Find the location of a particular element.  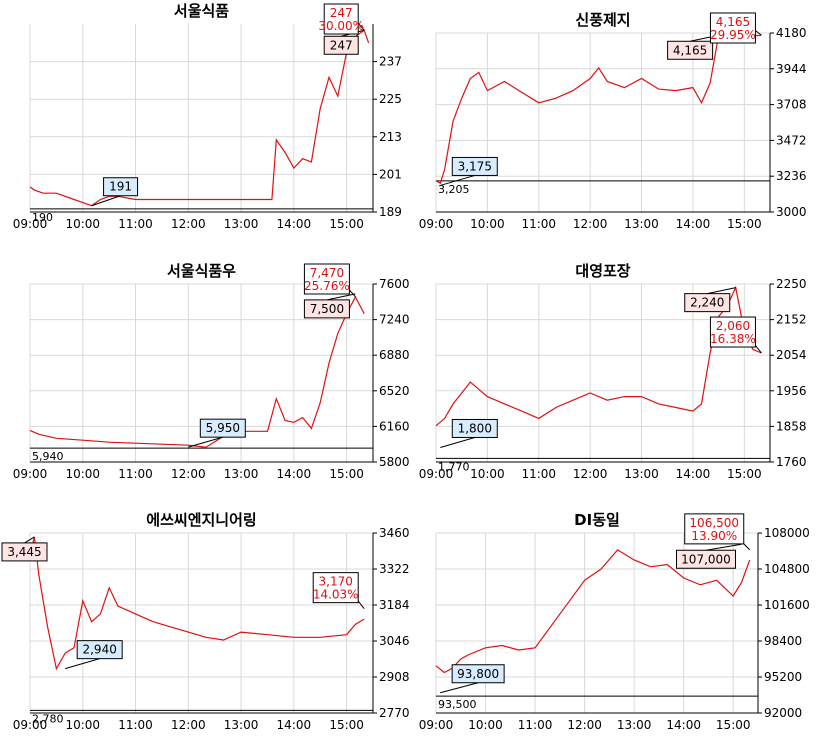

callout-value: 7,470 is located at coordinates (327, 273).